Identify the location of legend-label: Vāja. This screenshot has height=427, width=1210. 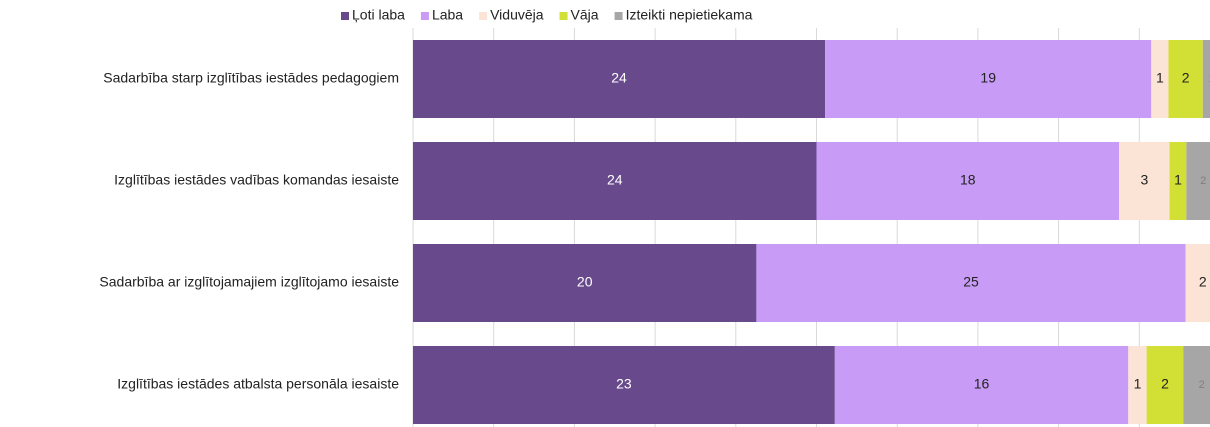
(585, 15).